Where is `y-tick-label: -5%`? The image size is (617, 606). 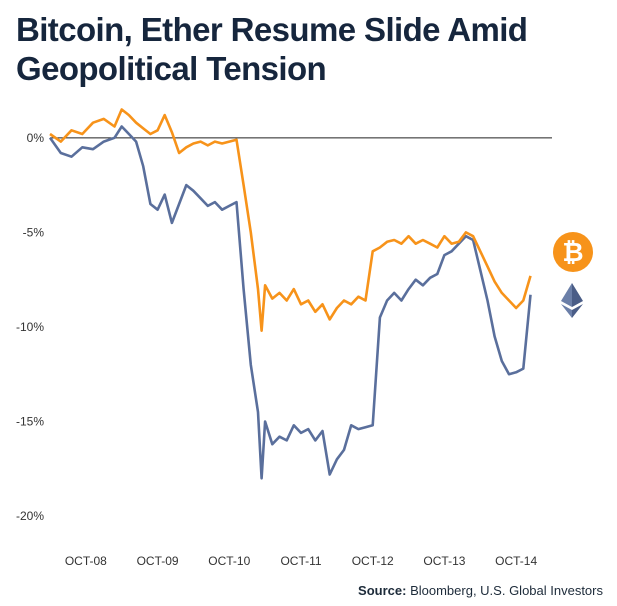 y-tick-label: -5% is located at coordinates (34, 232).